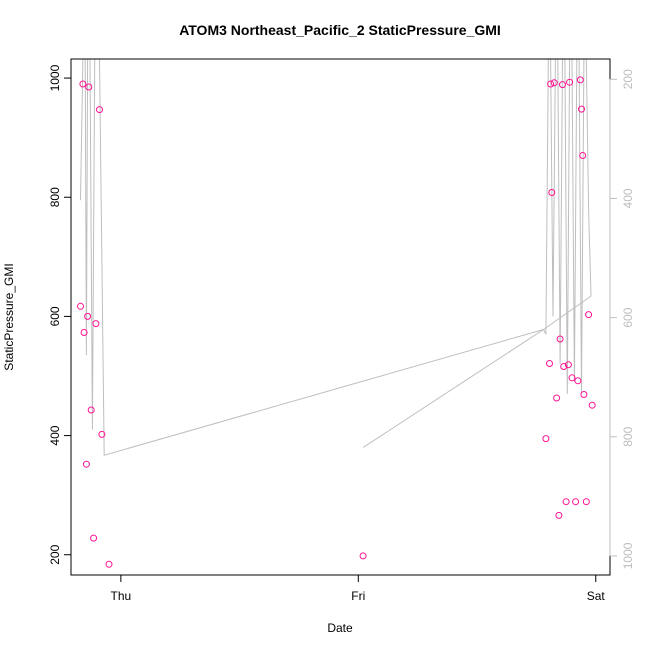  Describe the element at coordinates (55, 435) in the screenshot. I see `y-tick-label: 400` at that location.